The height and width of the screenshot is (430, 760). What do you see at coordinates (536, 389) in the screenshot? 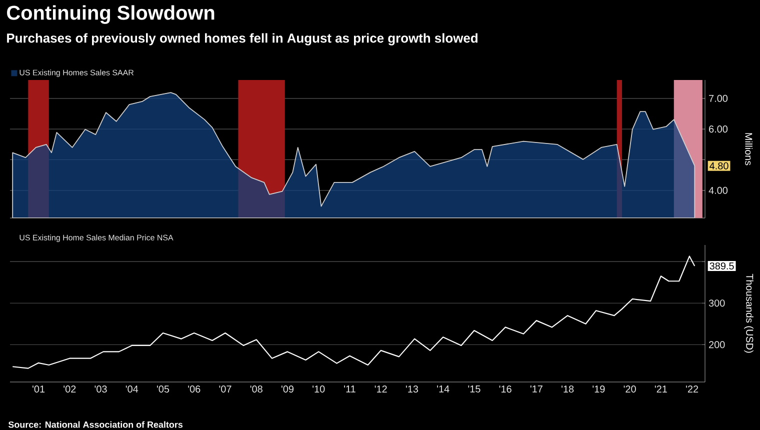
I see `x-tick-label: '17` at bounding box center [536, 389].